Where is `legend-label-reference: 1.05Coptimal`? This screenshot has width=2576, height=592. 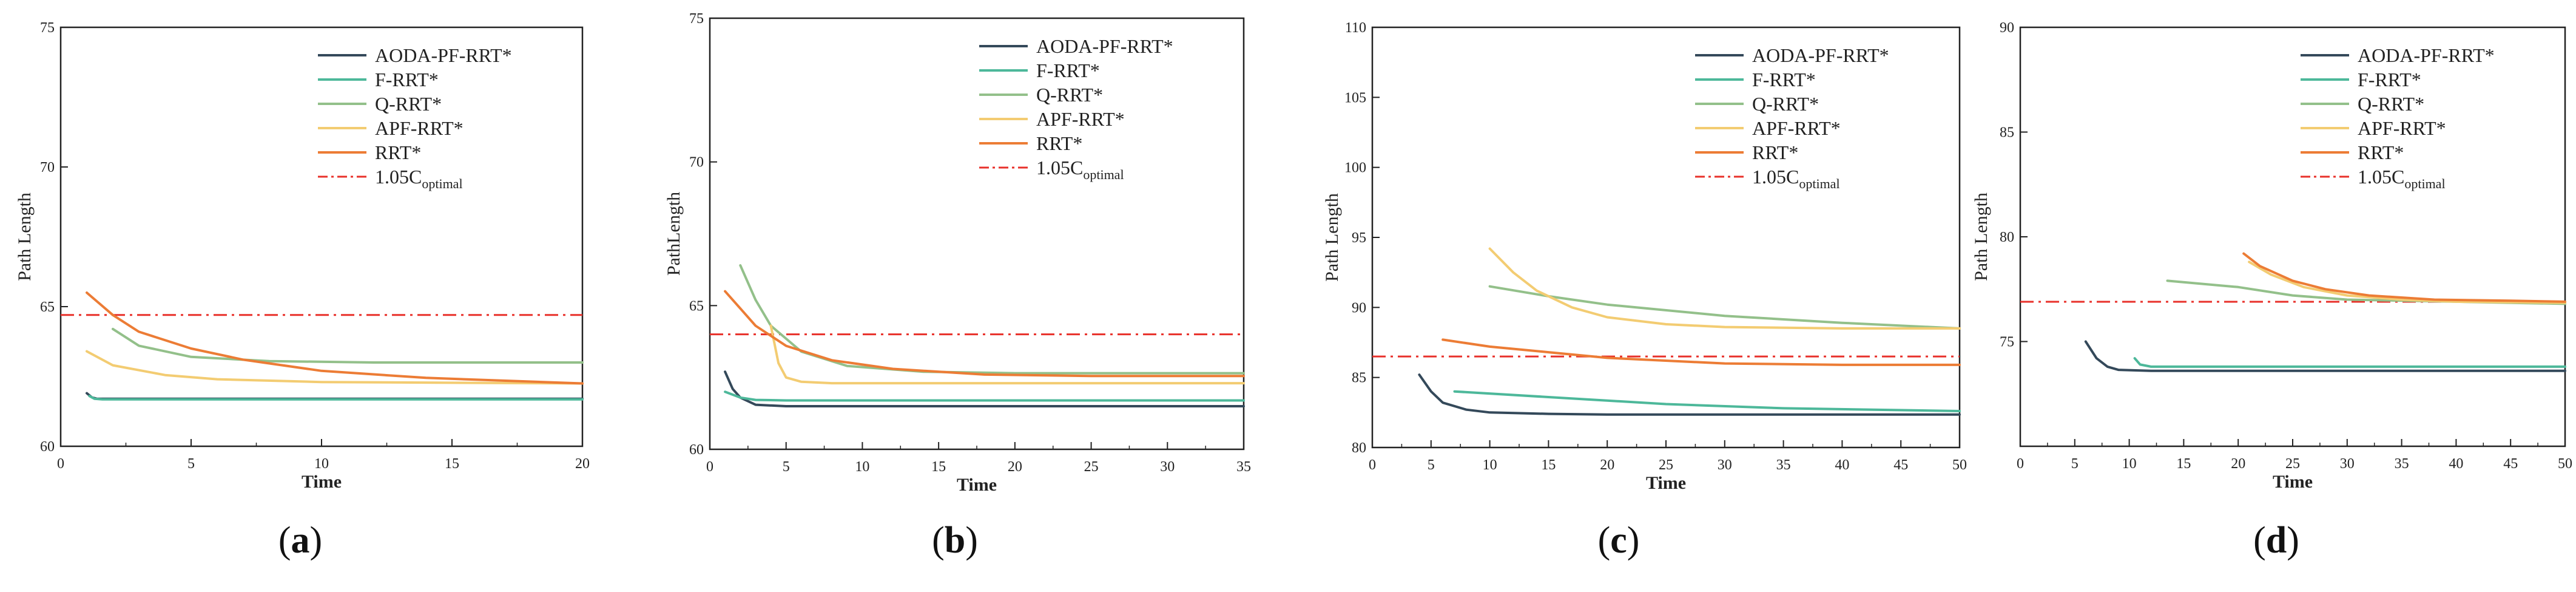
legend-label-reference: 1.05Coptimal is located at coordinates (2402, 178).